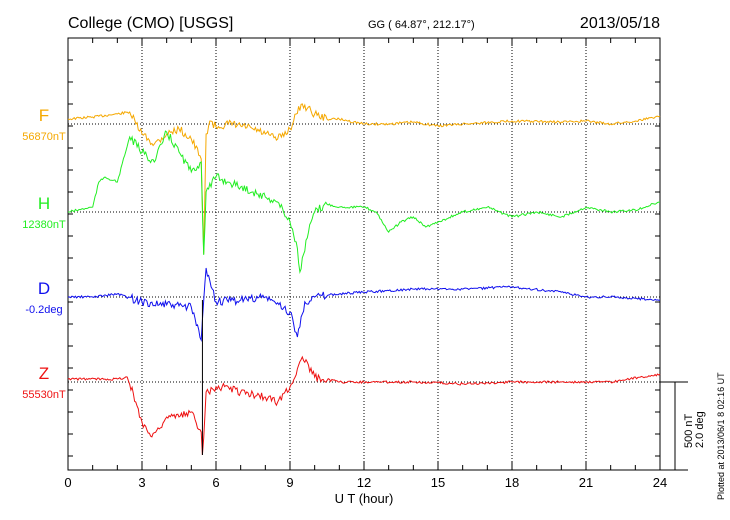 The height and width of the screenshot is (520, 730). Describe the element at coordinates (289, 482) in the screenshot. I see `x-tick-label: 9` at that location.